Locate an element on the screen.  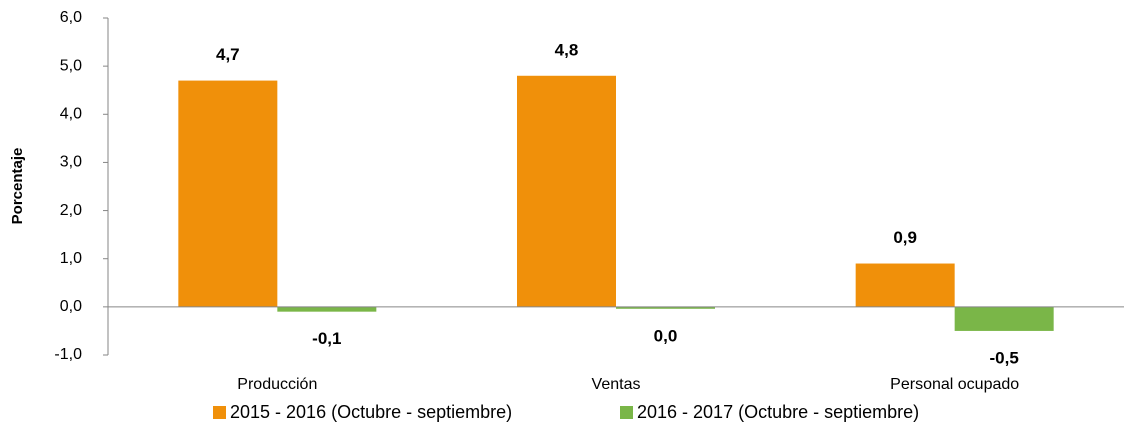
y-tick-label: 6,0 is located at coordinates (71, 17).